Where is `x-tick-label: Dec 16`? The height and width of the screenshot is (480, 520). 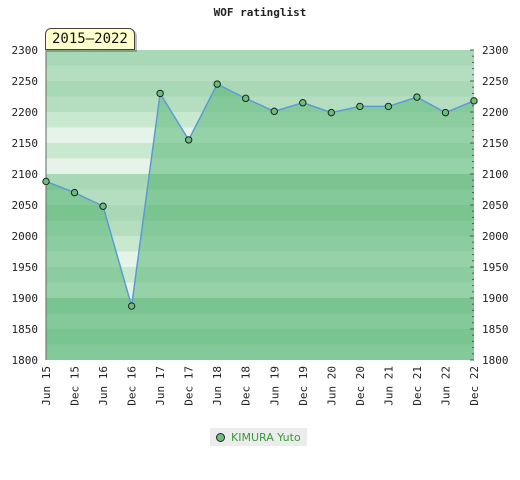
x-tick-label: Dec 16 is located at coordinates (132, 386).